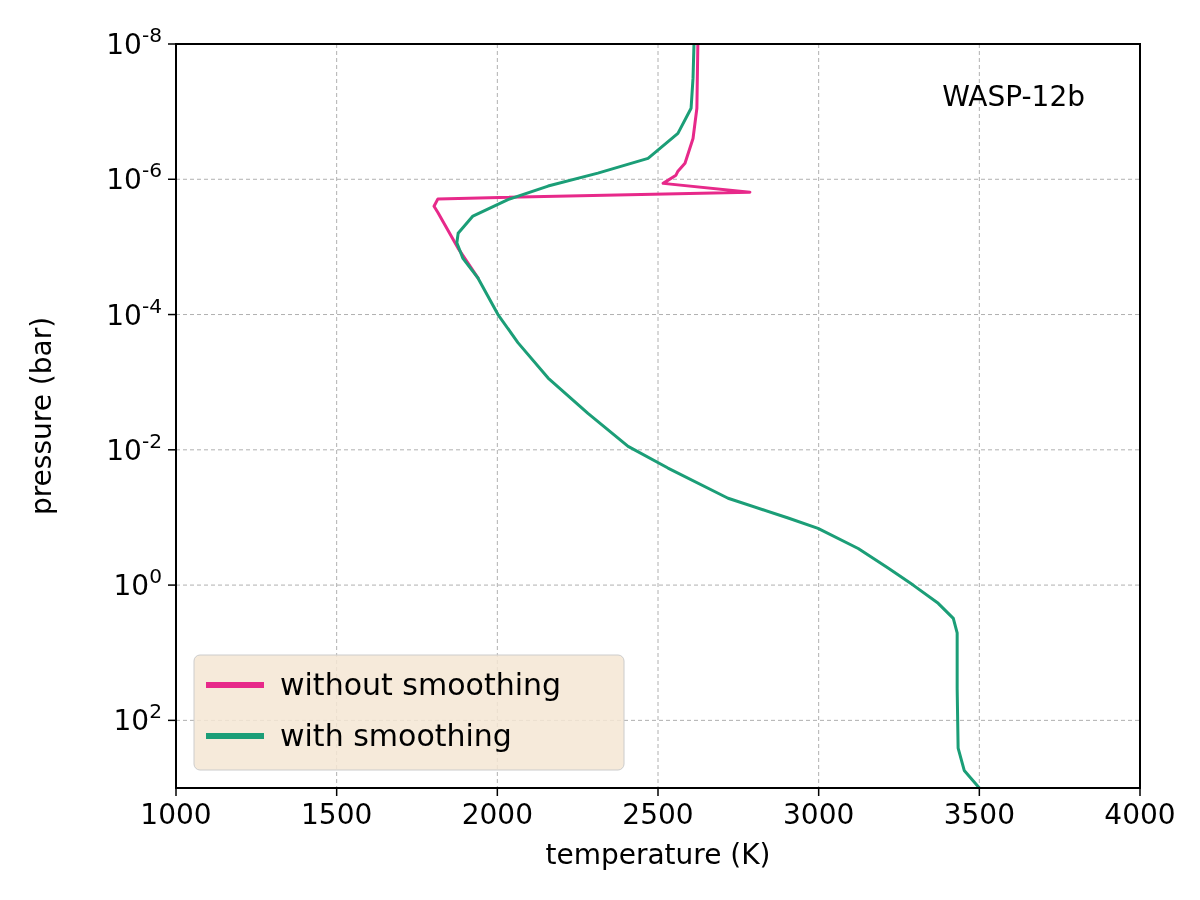 The height and width of the screenshot is (900, 1200). Describe the element at coordinates (176, 814) in the screenshot. I see `x-tick-label: 1000` at that location.